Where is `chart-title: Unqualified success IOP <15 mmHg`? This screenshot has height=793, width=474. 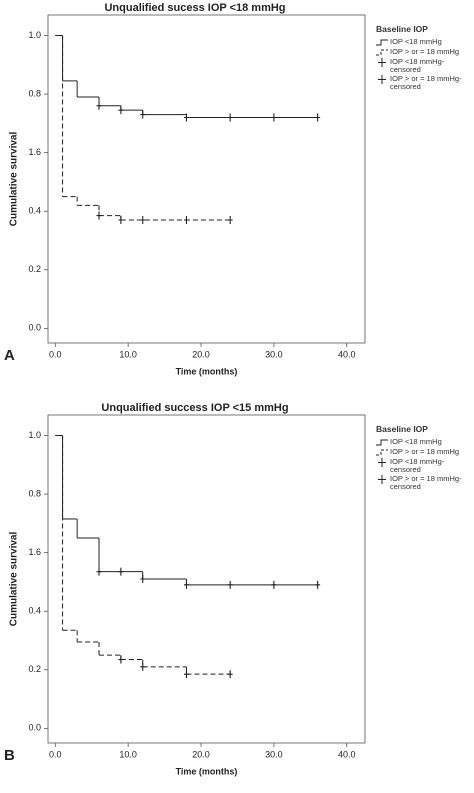 chart-title: Unqualified success IOP <15 mmHg is located at coordinates (194, 408).